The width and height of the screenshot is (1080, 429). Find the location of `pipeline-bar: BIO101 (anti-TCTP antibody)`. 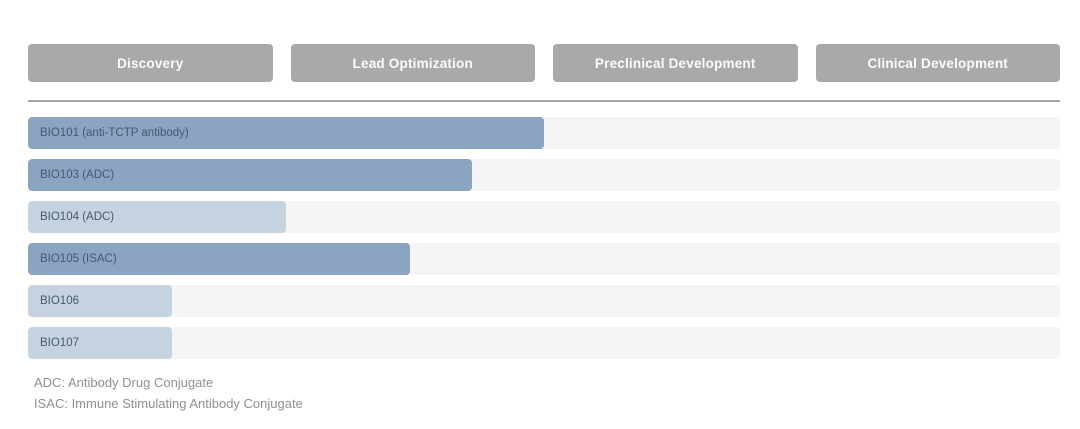

pipeline-bar: BIO101 (anti-TCTP antibody) is located at coordinates (286, 133).